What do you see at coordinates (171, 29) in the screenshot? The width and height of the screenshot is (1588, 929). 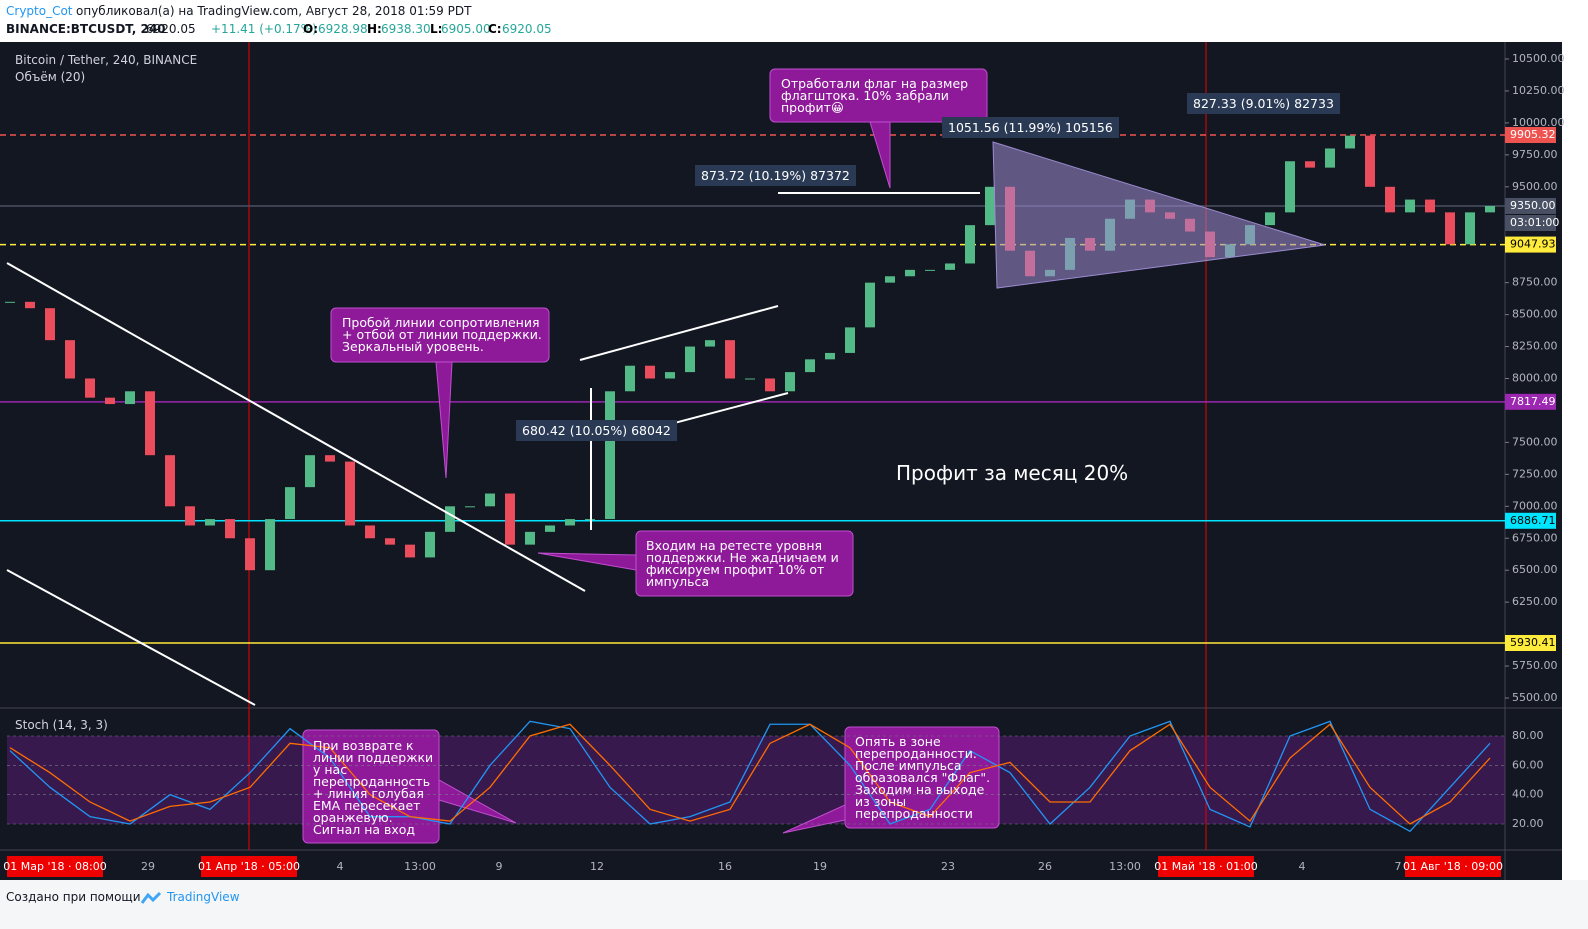 I see `last: 6920.05` at bounding box center [171, 29].